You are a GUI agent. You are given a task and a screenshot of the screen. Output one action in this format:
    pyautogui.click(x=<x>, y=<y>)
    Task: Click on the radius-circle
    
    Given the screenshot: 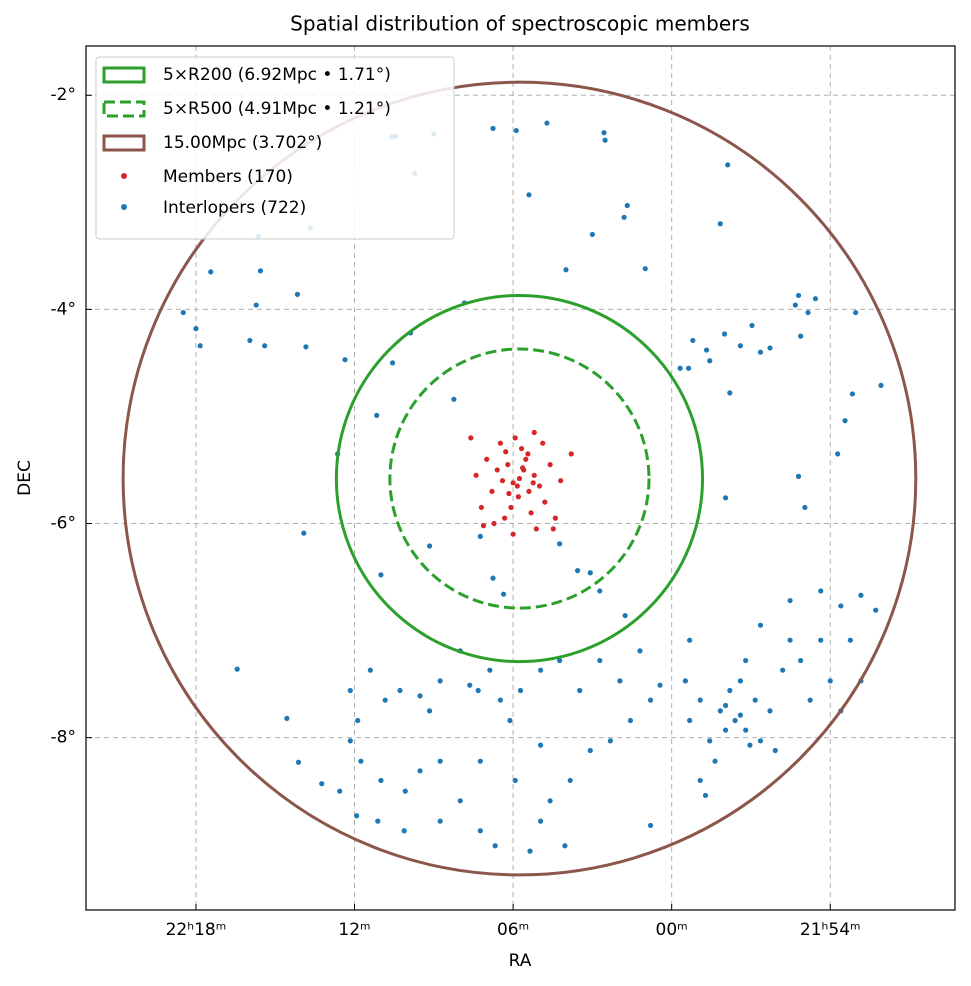 What is the action you would take?
    pyautogui.click(x=519, y=478)
    